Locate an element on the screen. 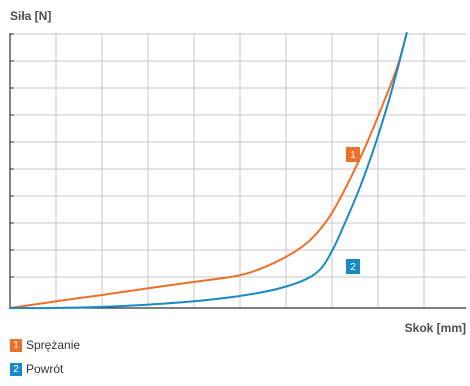  legend-label-powrot: Powrót is located at coordinates (45, 369).